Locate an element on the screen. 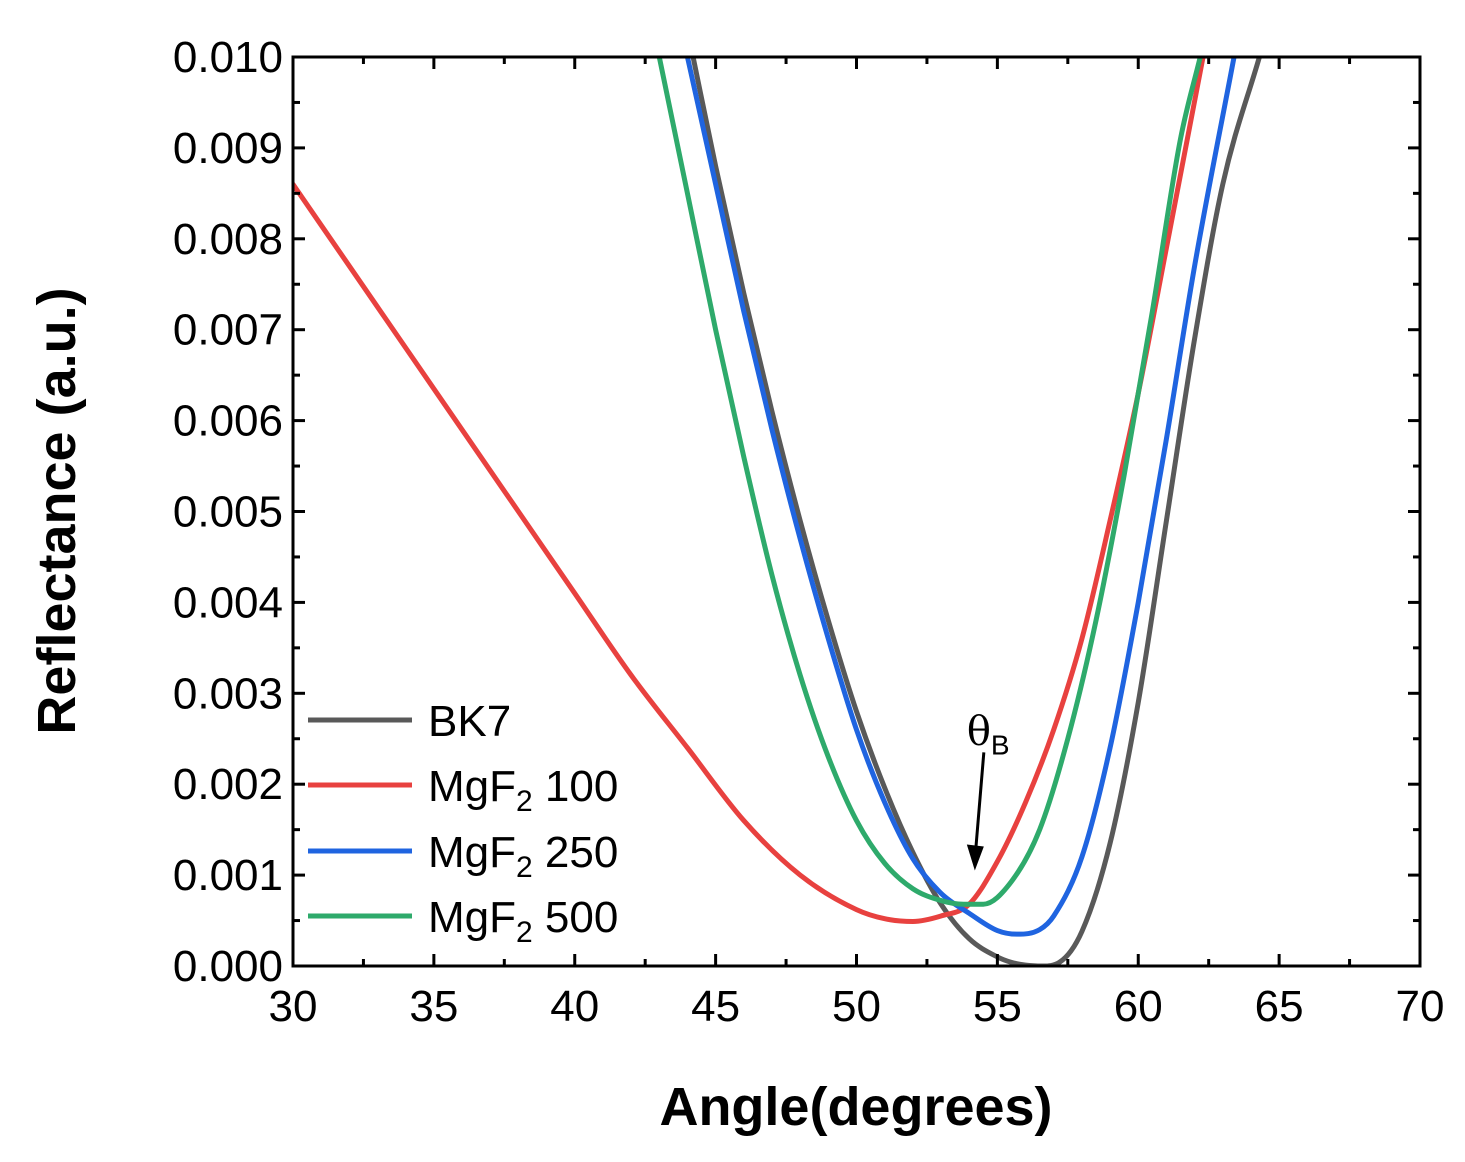 This screenshot has width=1465, height=1162. x-tick-label: 60 is located at coordinates (1138, 1006).